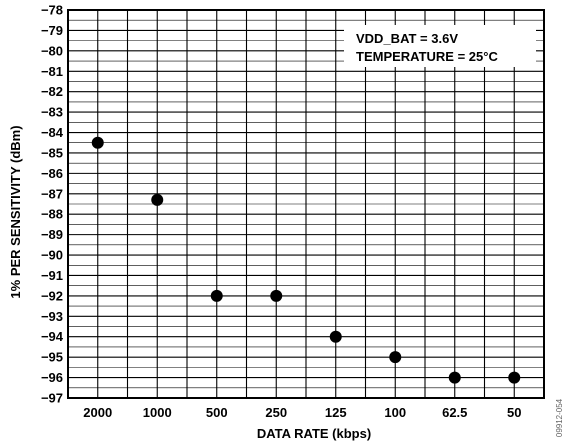 The width and height of the screenshot is (566, 444). What do you see at coordinates (52, 336) in the screenshot?
I see `y-tick-label: −94` at bounding box center [52, 336].